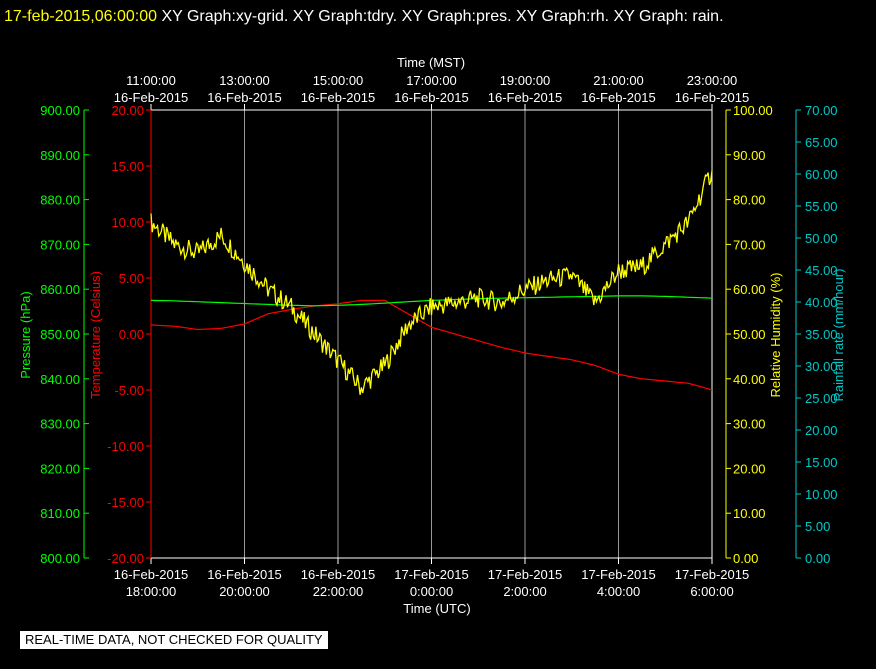  Describe the element at coordinates (618, 80) in the screenshot. I see `x-tick-label-top-time: 21:00:00` at that location.